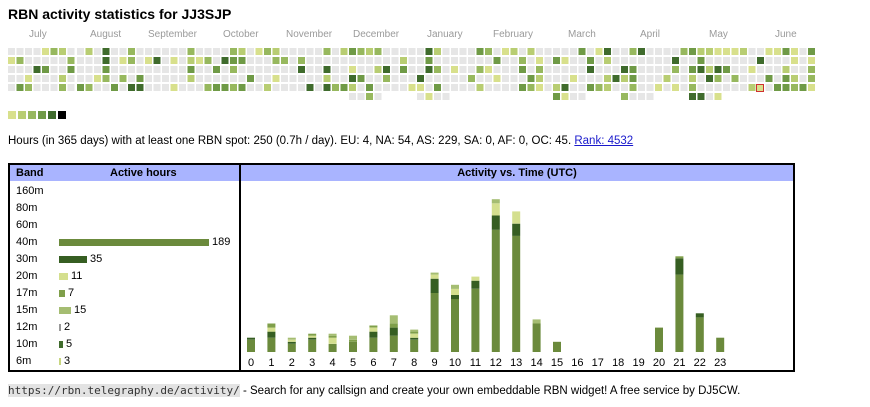  I want to click on hour-tick-label: 1, so click(271, 363).